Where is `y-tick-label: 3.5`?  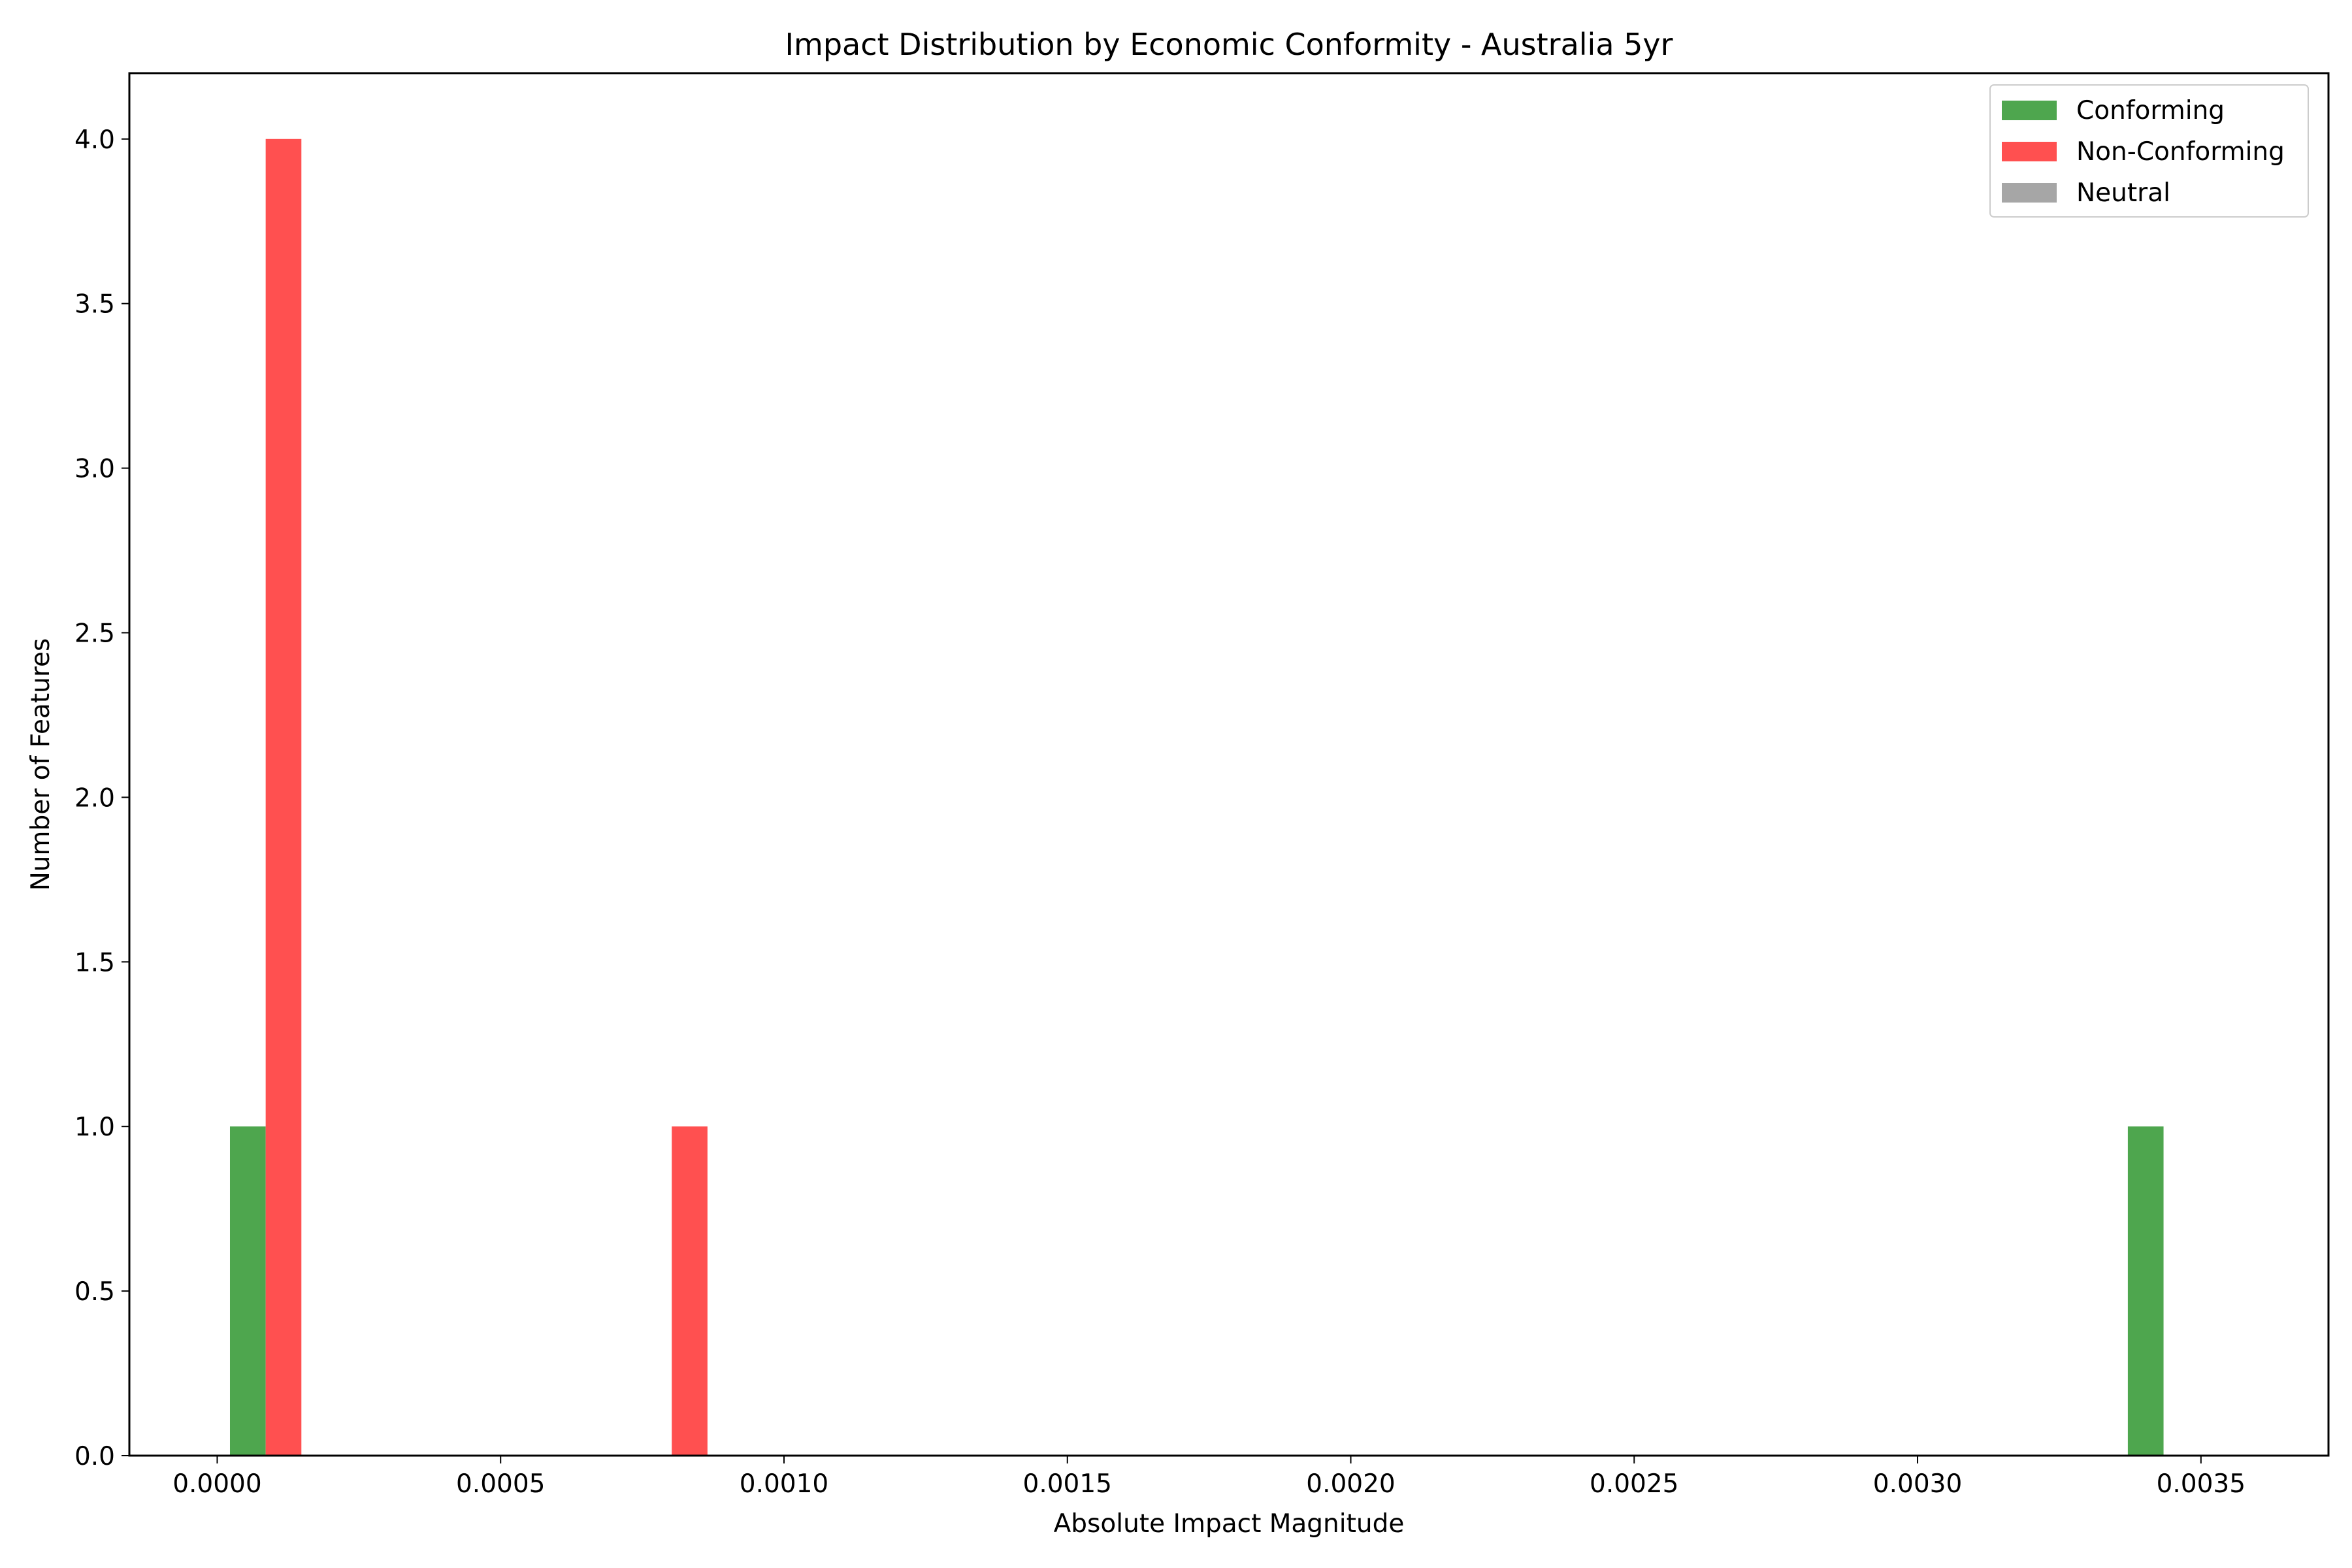
y-tick-label: 3.5 is located at coordinates (94, 304).